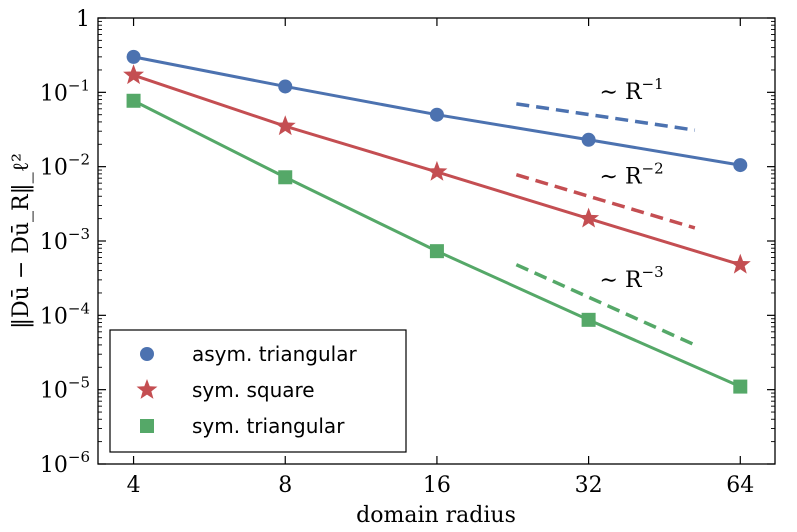 This screenshot has height=532, width=797. What do you see at coordinates (65, 166) in the screenshot?
I see `y-tick-label-3: 10⁻²` at bounding box center [65, 166].